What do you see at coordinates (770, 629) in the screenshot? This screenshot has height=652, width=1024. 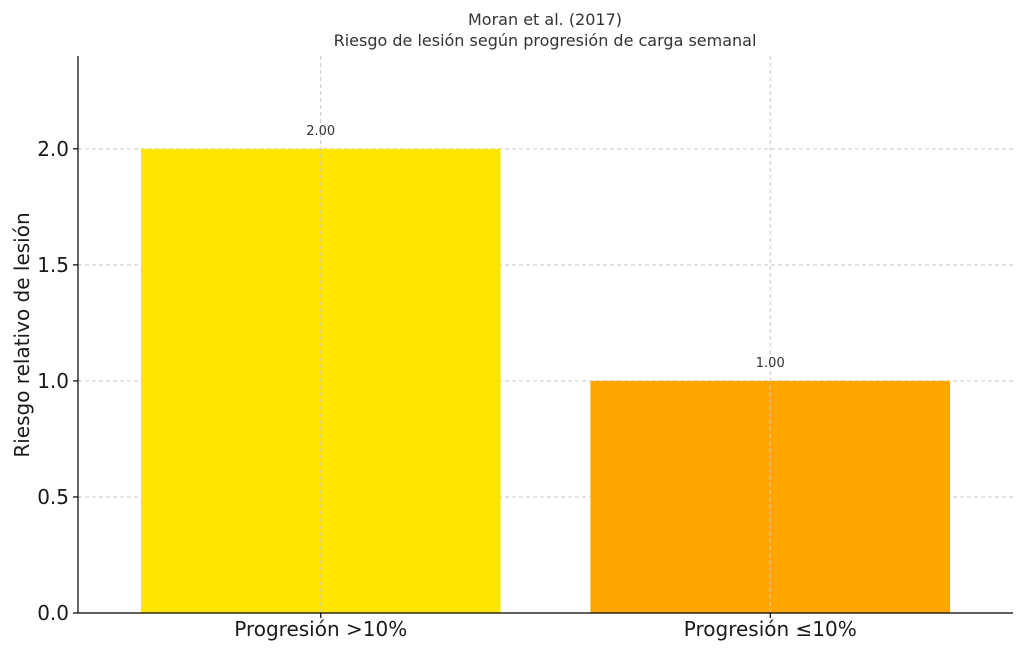 I see `x-tick-label: Progresión ≤10%` at bounding box center [770, 629].